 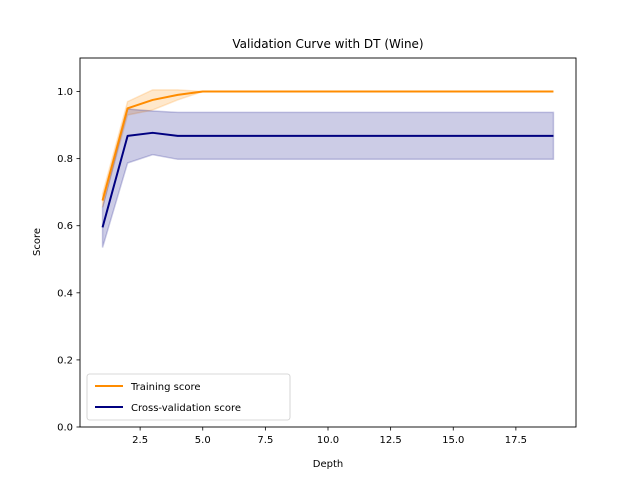 What do you see at coordinates (186, 408) in the screenshot?
I see `legend-label-1: Cross-validation score` at bounding box center [186, 408].